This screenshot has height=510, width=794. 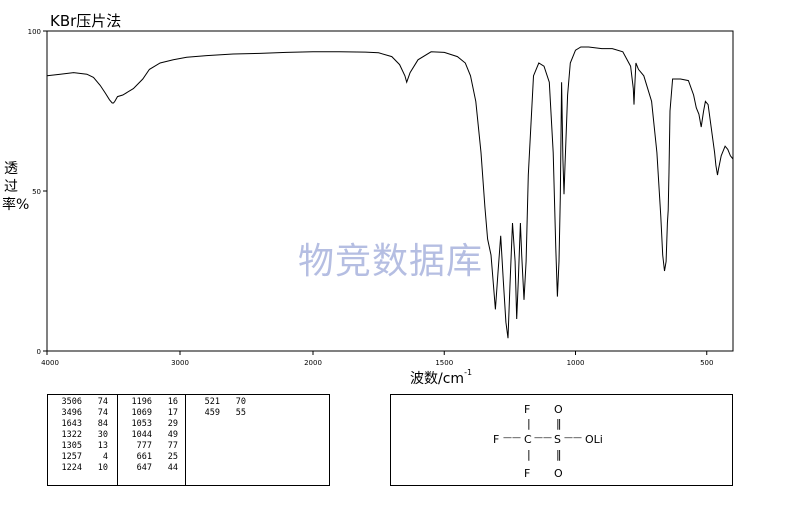 What do you see at coordinates (144, 446) in the screenshot?
I see `peak-wavenumber: 777` at bounding box center [144, 446].